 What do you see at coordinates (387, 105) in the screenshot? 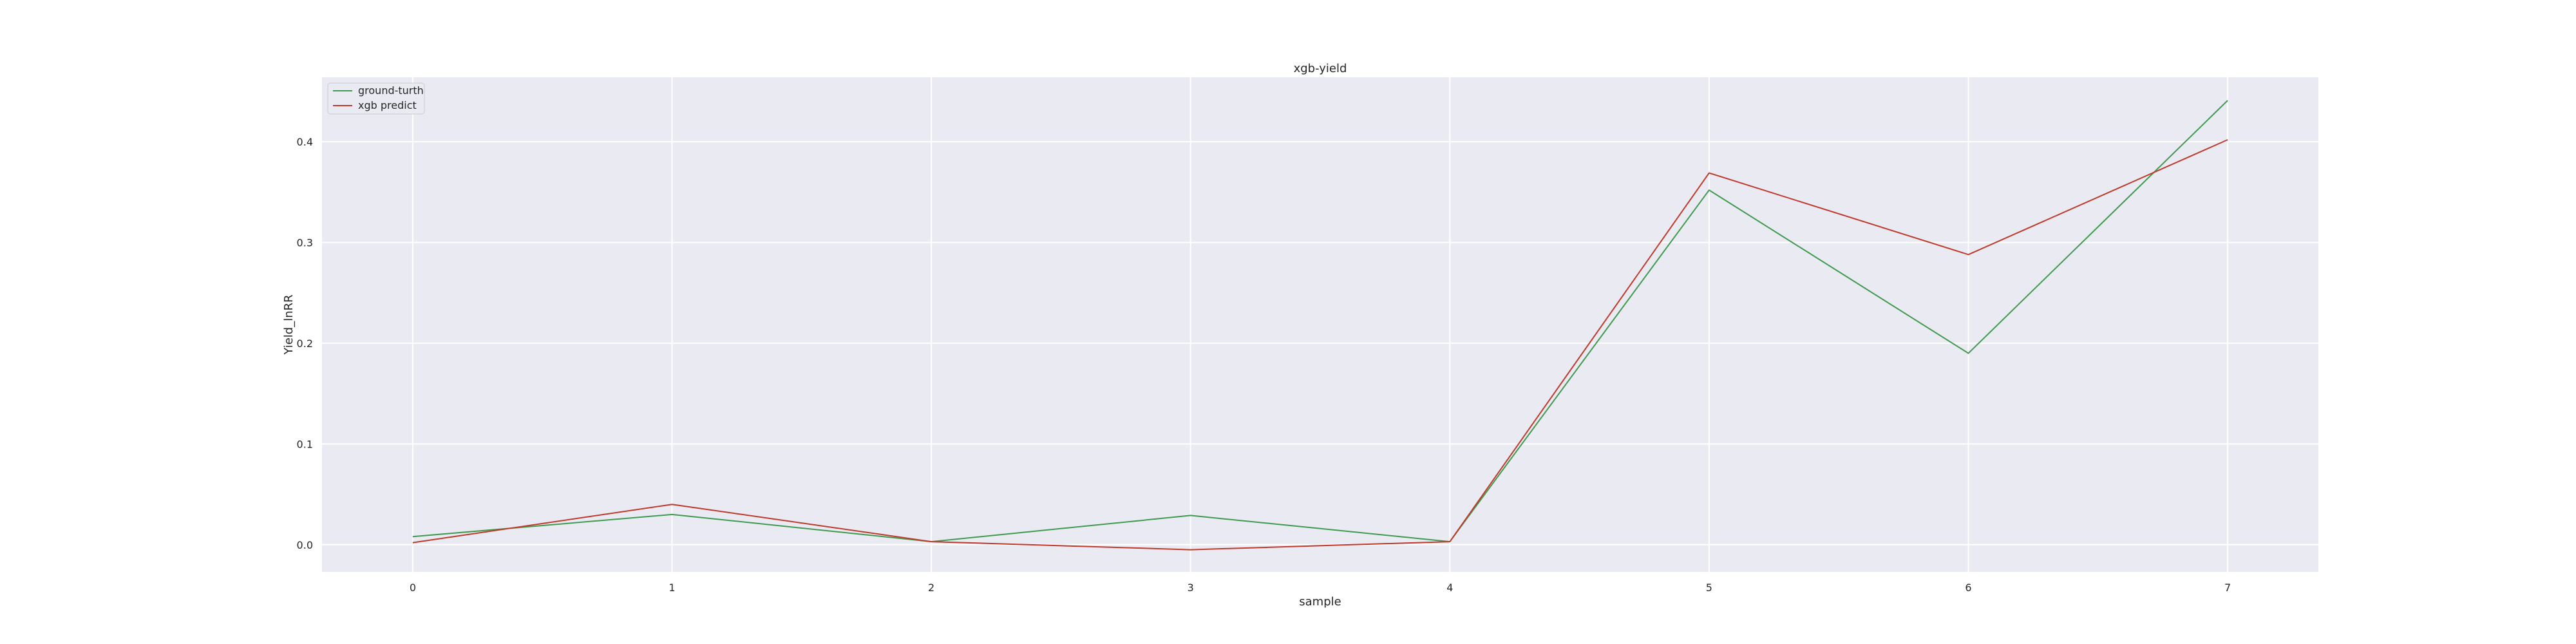
I see `legend-label-xgb-predict: xgb predict` at bounding box center [387, 105].